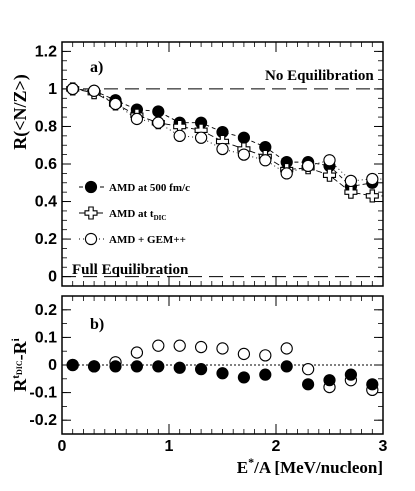 The width and height of the screenshot is (415, 491). Describe the element at coordinates (319, 76) in the screenshot. I see `annotation-no-equilibration: No Equilibration` at that location.